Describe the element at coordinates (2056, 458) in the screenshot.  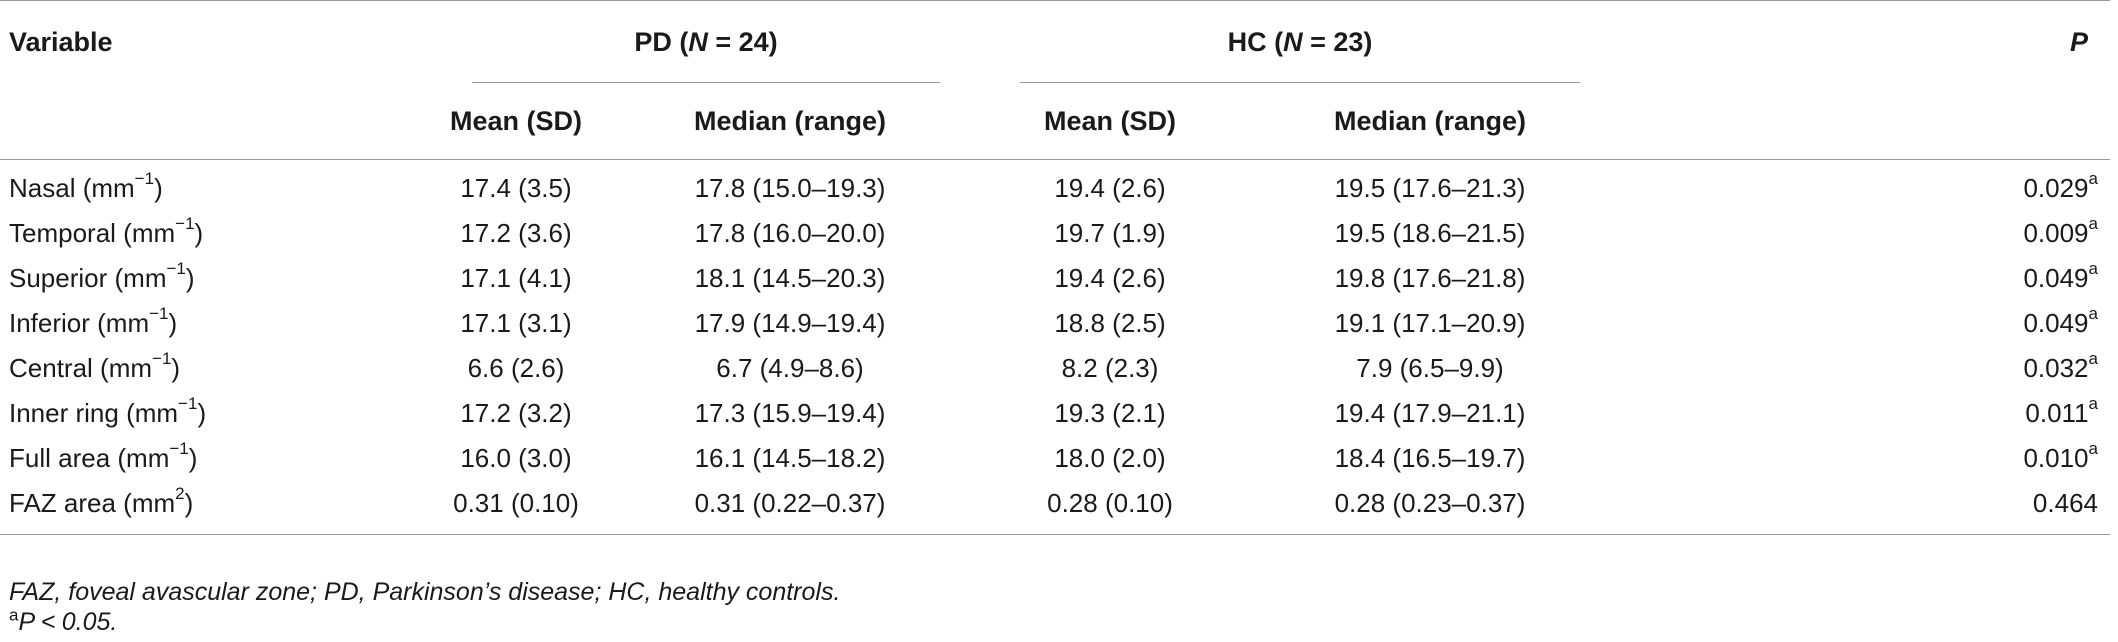
I see `p-value: 0.010` at that location.